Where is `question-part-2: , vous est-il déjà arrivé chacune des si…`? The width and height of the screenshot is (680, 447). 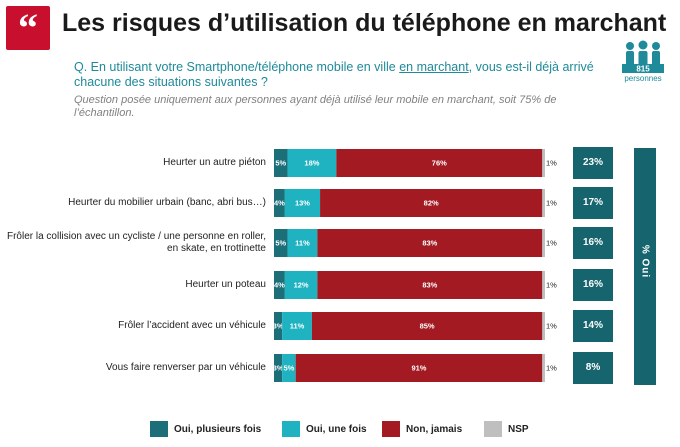
question-part-2: , vous est-il déjà arrivé chacune des si… is located at coordinates (334, 74).